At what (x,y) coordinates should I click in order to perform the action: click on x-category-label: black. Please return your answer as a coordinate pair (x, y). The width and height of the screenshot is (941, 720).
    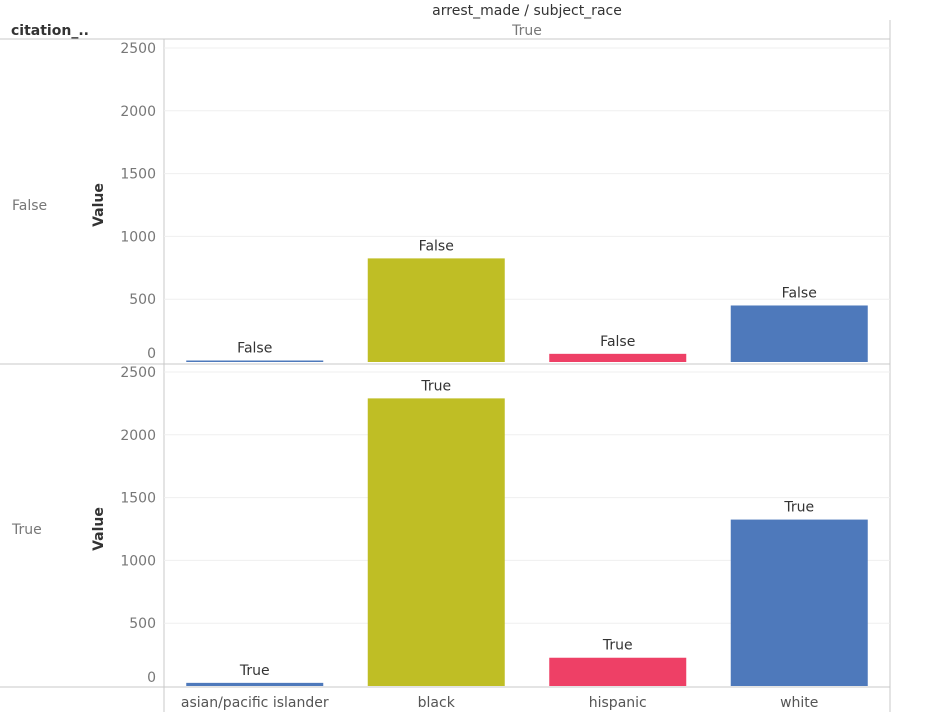
    Looking at the image, I should click on (437, 703).